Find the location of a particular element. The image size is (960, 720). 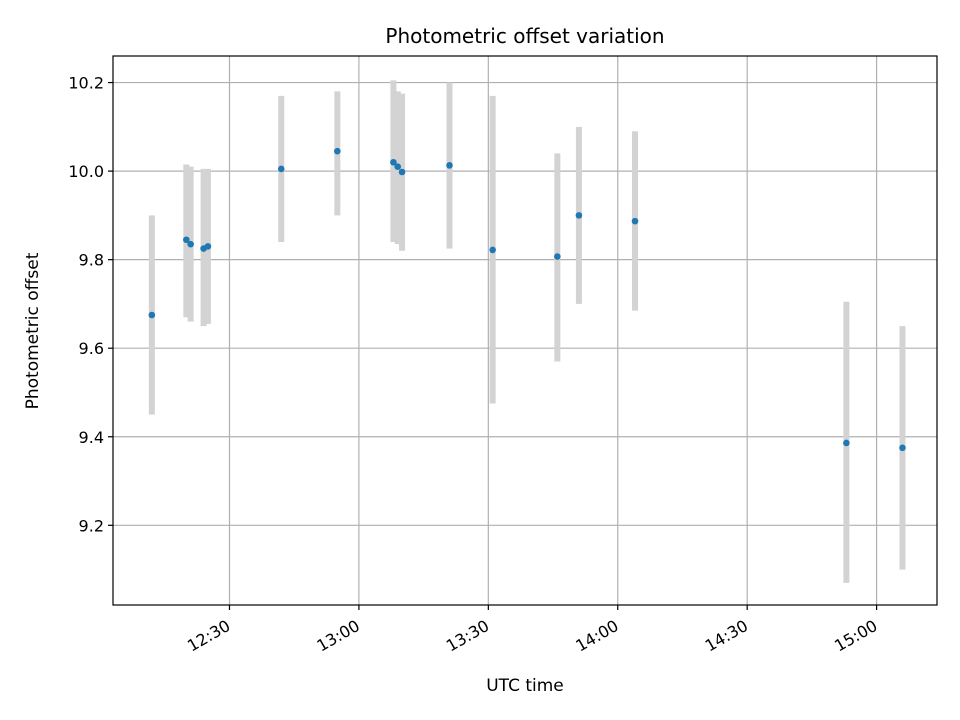

y-tick-label: 9.8 is located at coordinates (91, 260).